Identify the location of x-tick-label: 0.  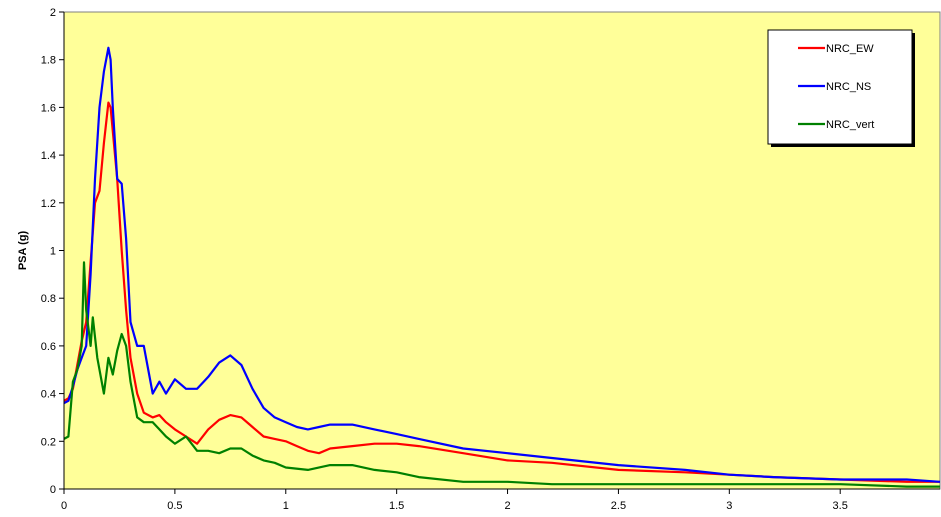
(64, 506).